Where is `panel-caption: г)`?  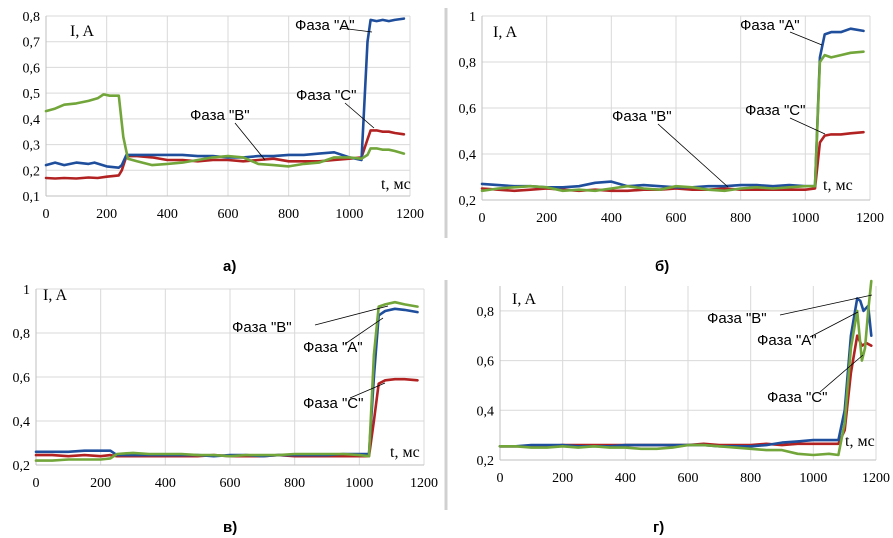 panel-caption: г) is located at coordinates (658, 527).